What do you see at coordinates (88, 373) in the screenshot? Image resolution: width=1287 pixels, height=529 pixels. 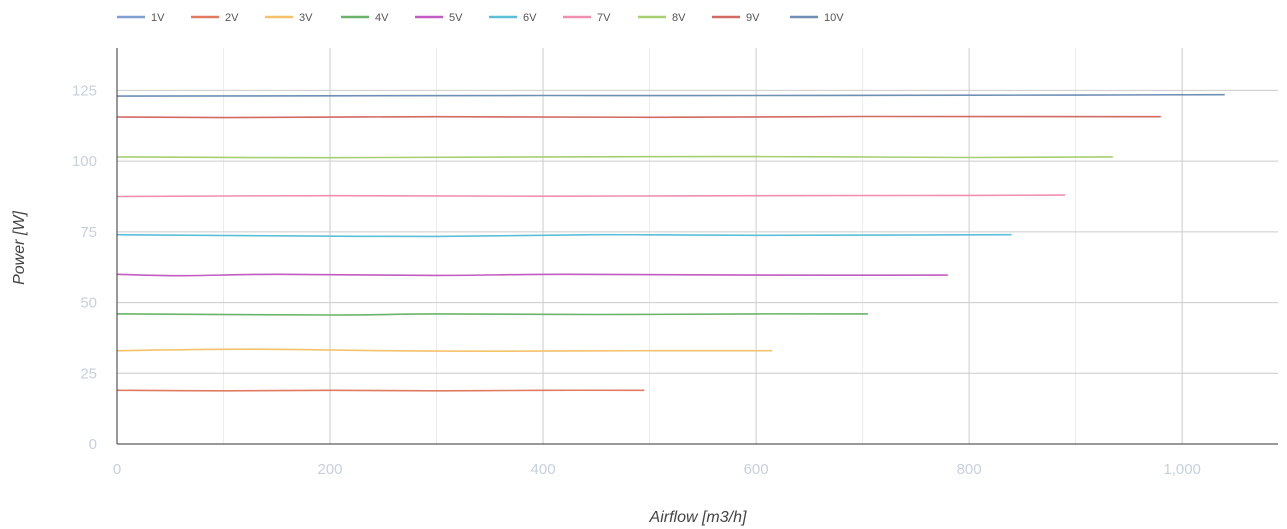 I see `y-tick-label: 25` at bounding box center [88, 373].